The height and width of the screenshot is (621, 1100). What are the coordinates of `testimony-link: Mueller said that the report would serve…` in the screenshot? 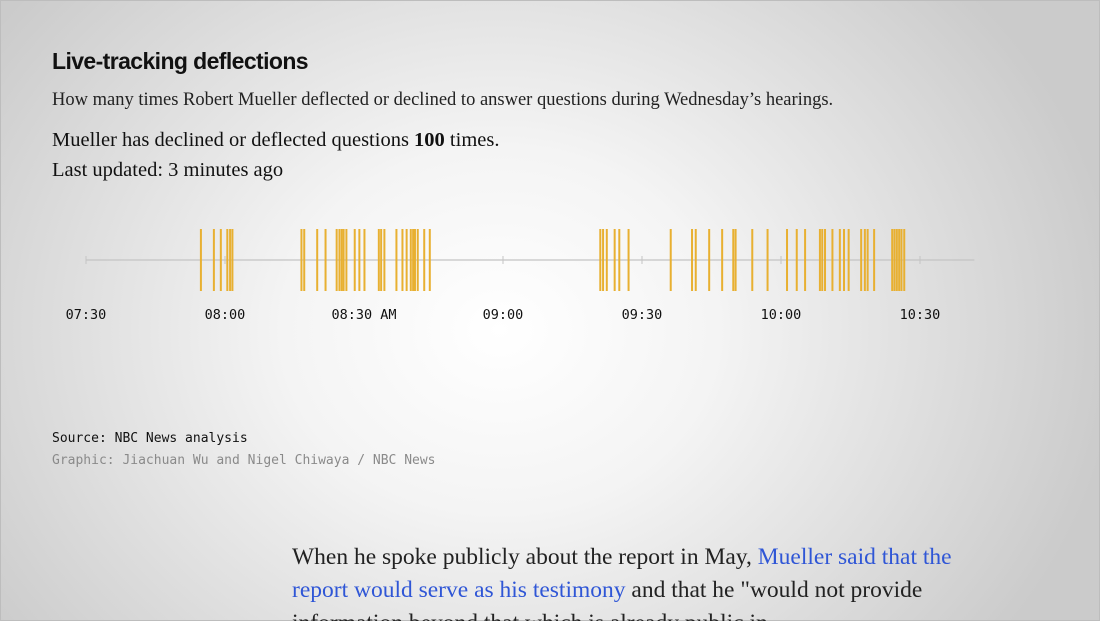 It's located at (622, 573).